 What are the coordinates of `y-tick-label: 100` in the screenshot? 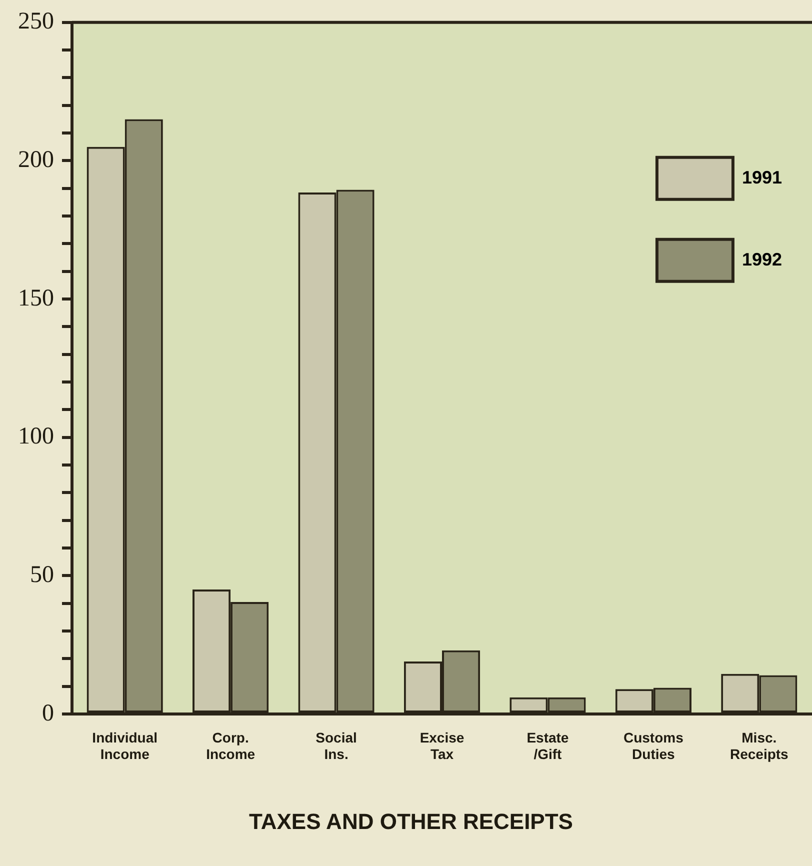 It's located at (36, 437).